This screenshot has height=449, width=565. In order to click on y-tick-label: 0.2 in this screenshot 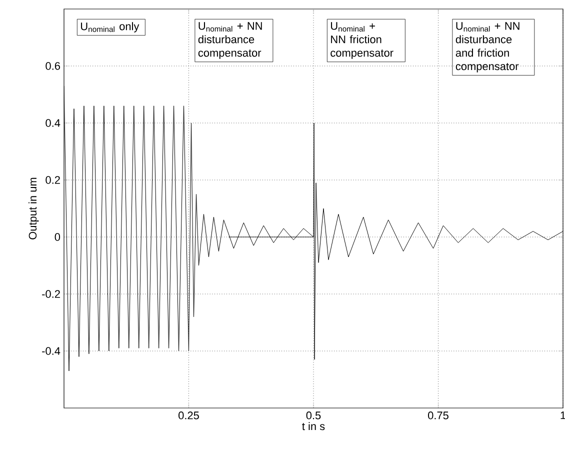, I will do `click(53, 180)`.